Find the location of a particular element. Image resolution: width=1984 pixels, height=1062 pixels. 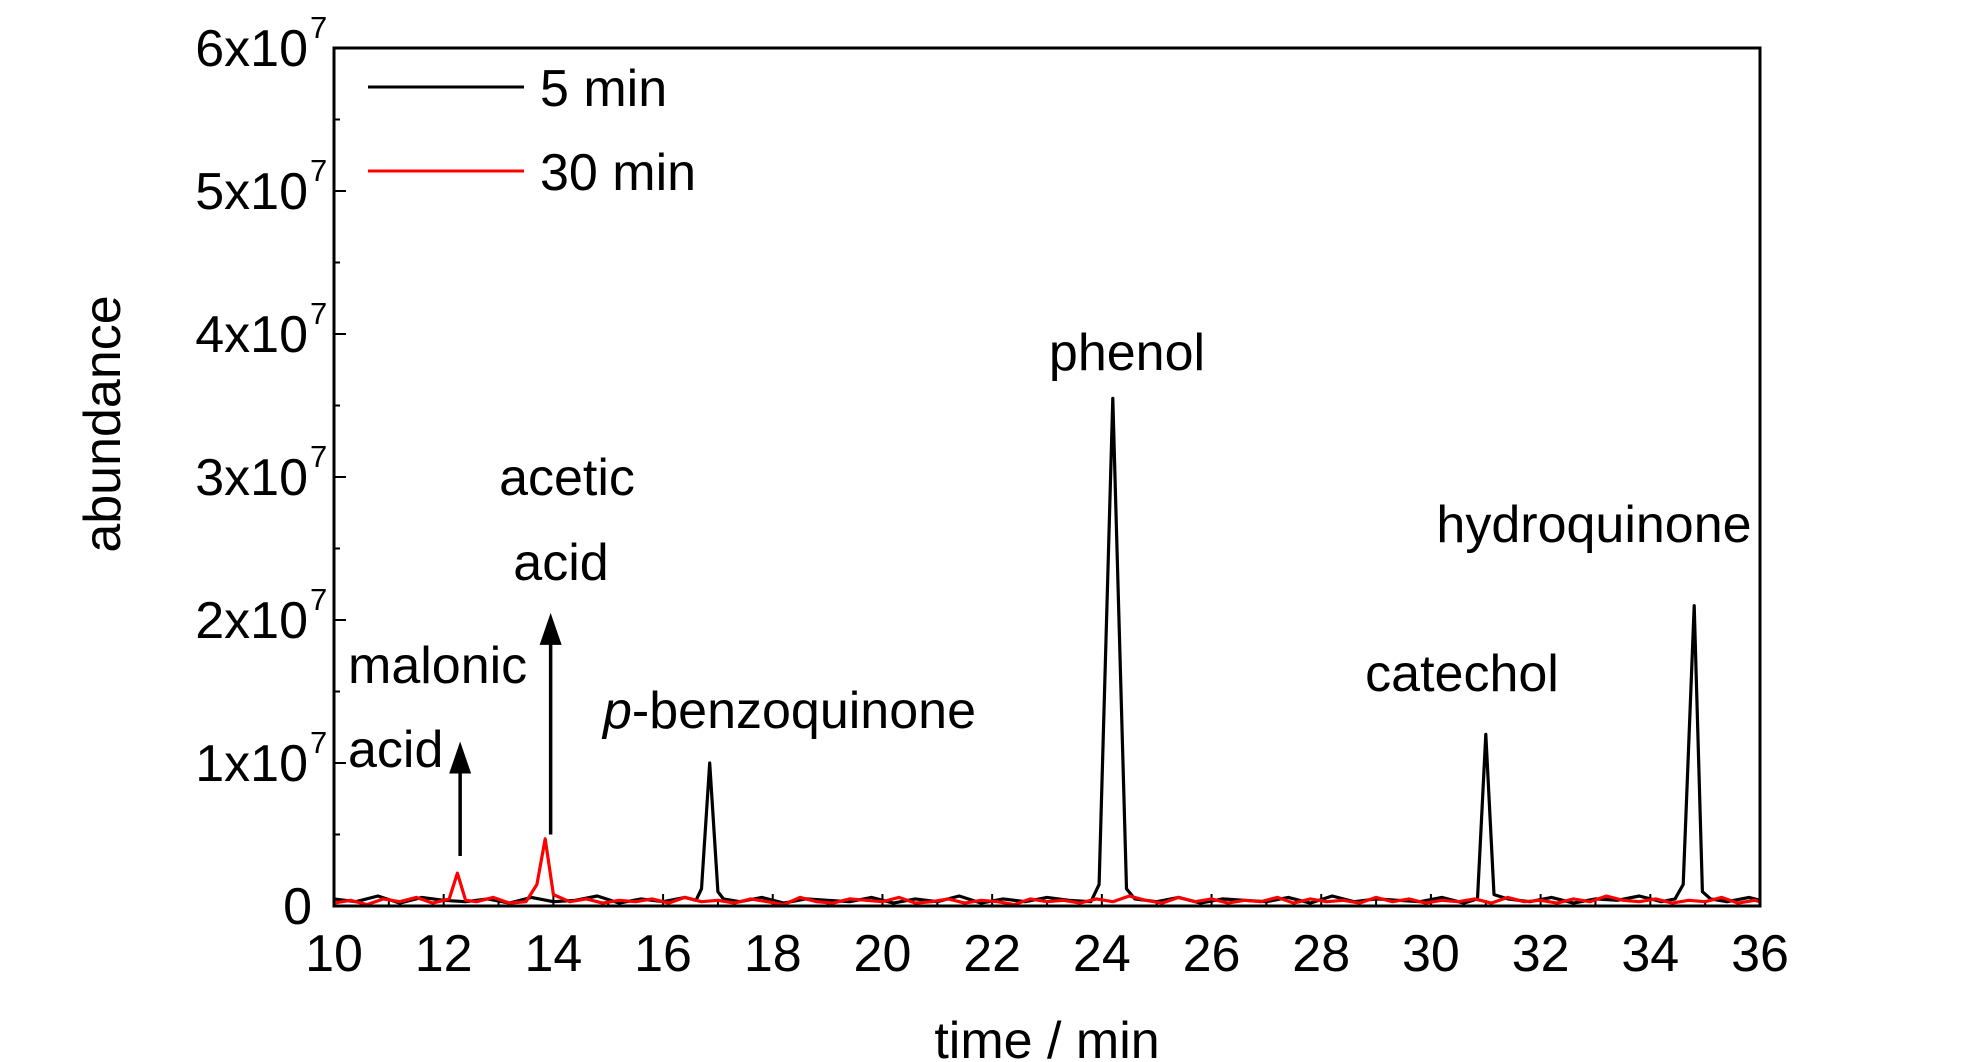

series-line-30min is located at coordinates (1047, 872).